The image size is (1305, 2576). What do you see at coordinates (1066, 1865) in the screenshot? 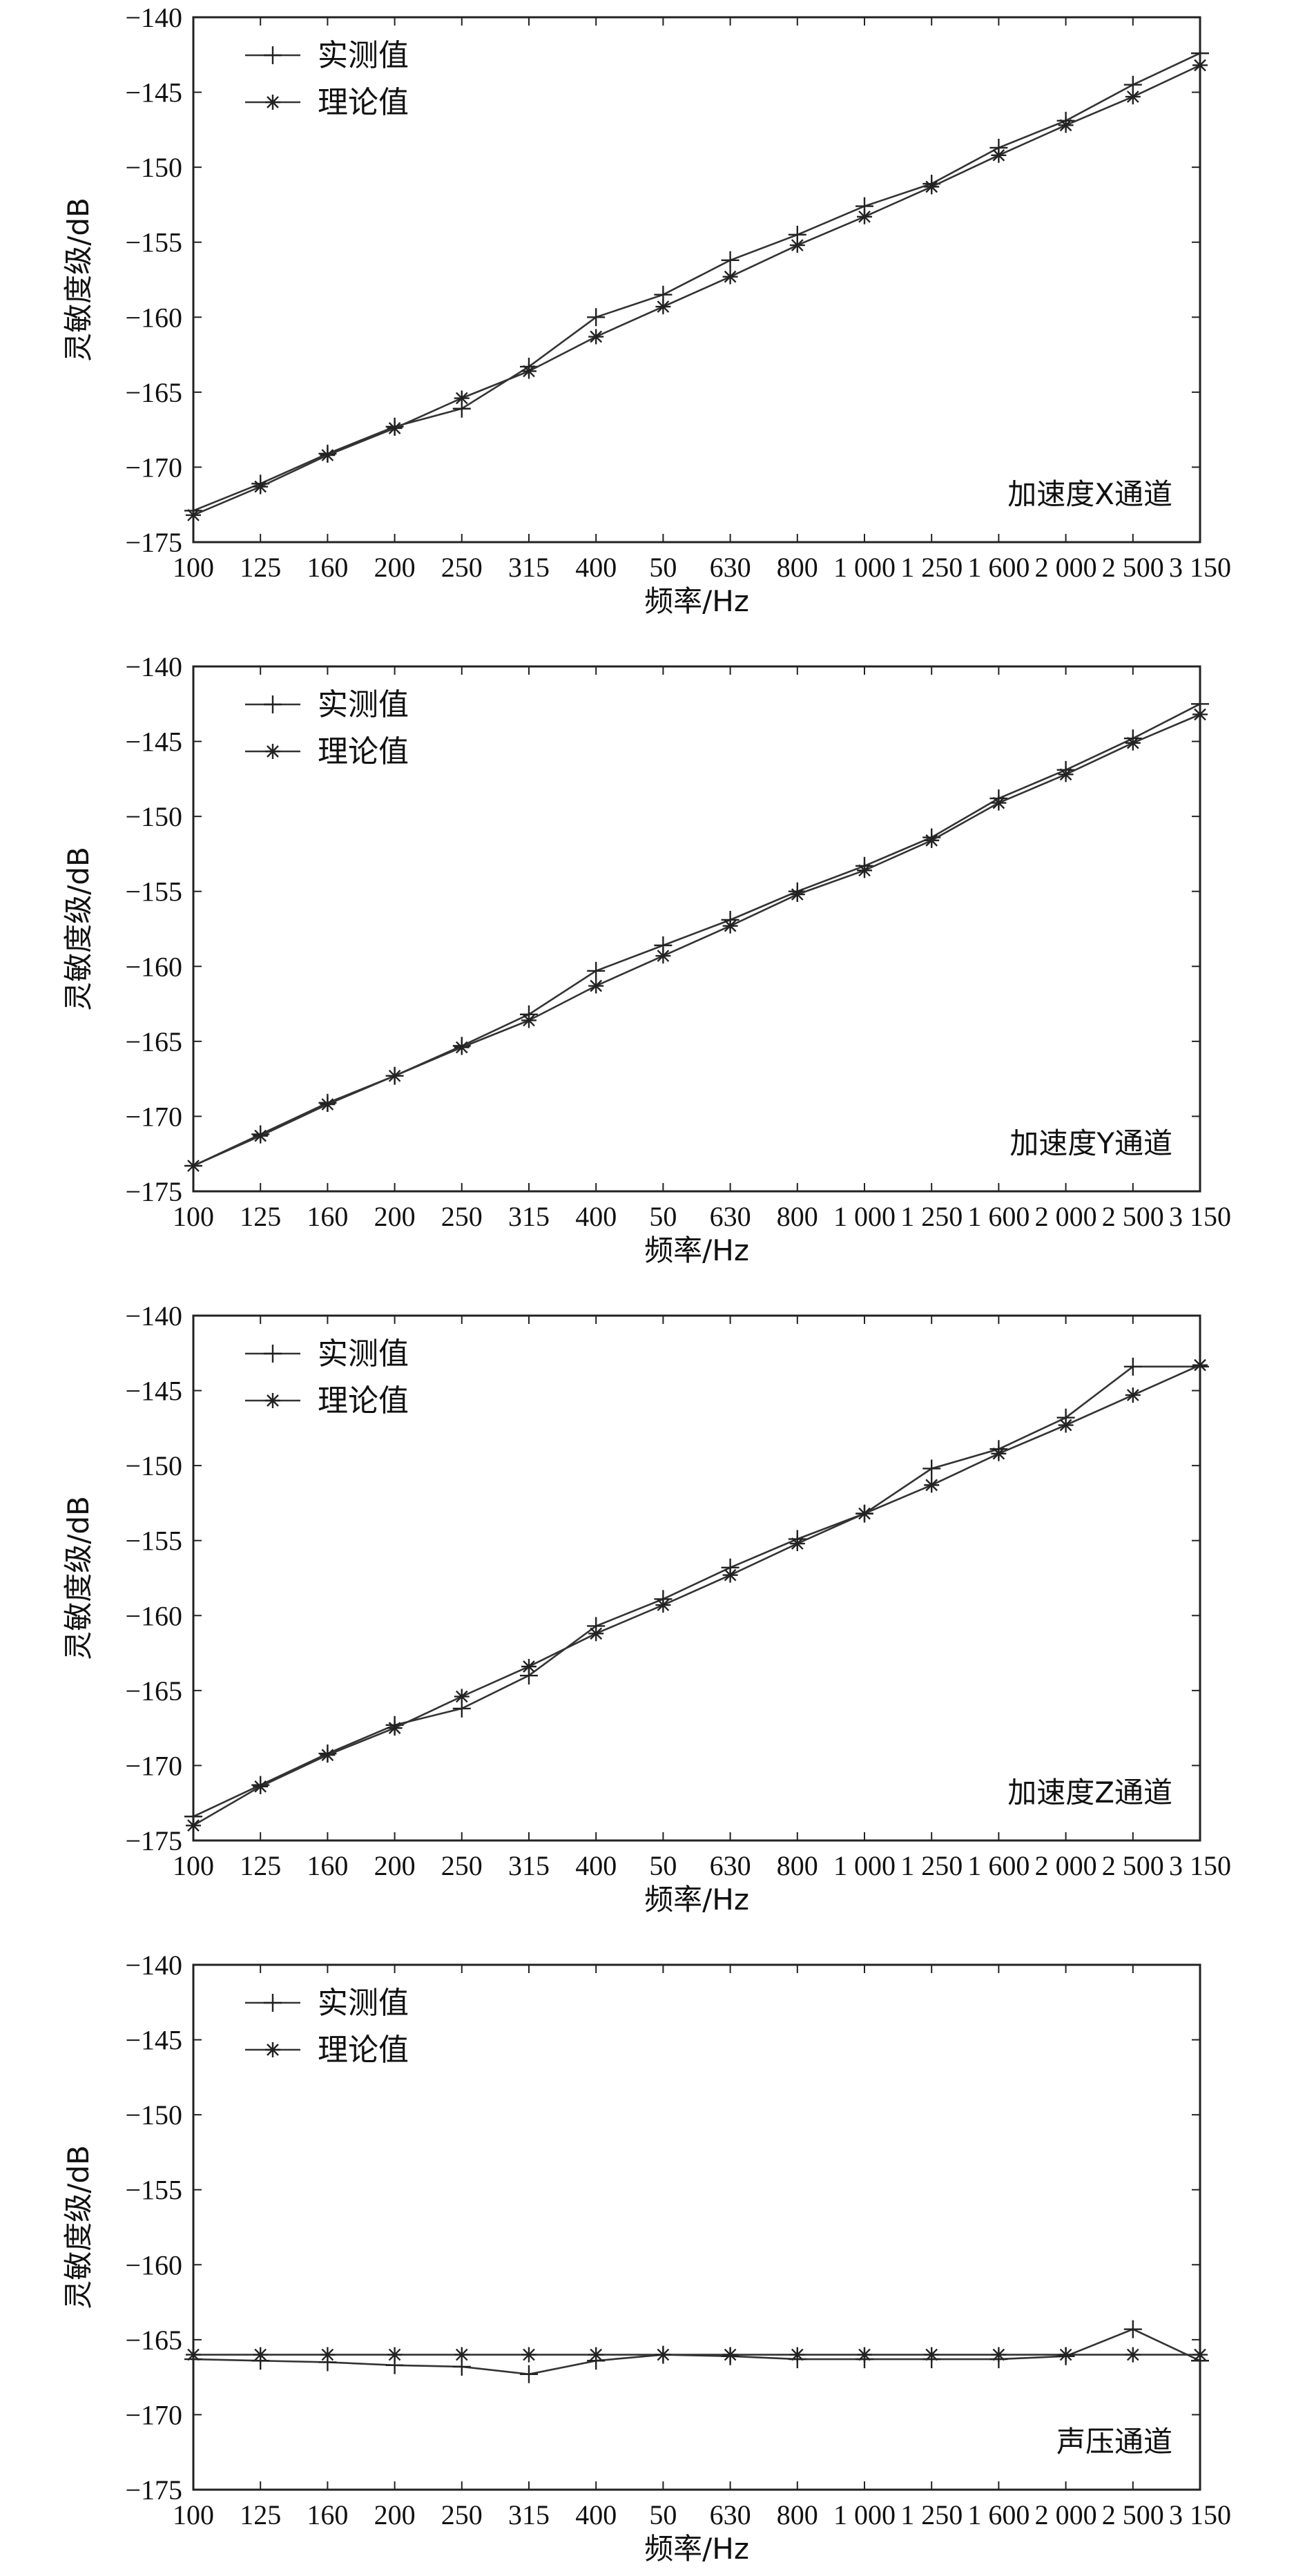
I see `x-tick-label: 2 000` at bounding box center [1066, 1865].